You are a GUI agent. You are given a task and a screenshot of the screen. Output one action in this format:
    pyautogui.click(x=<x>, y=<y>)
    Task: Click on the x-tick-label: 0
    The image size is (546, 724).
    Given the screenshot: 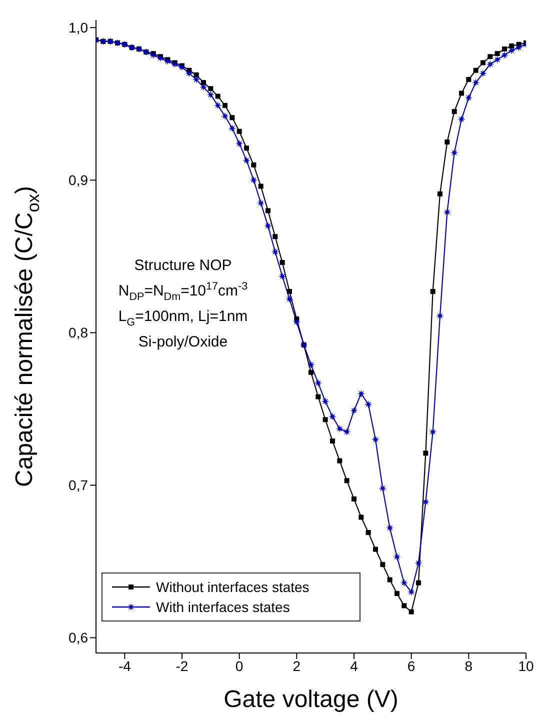 What is the action you would take?
    pyautogui.click(x=239, y=666)
    